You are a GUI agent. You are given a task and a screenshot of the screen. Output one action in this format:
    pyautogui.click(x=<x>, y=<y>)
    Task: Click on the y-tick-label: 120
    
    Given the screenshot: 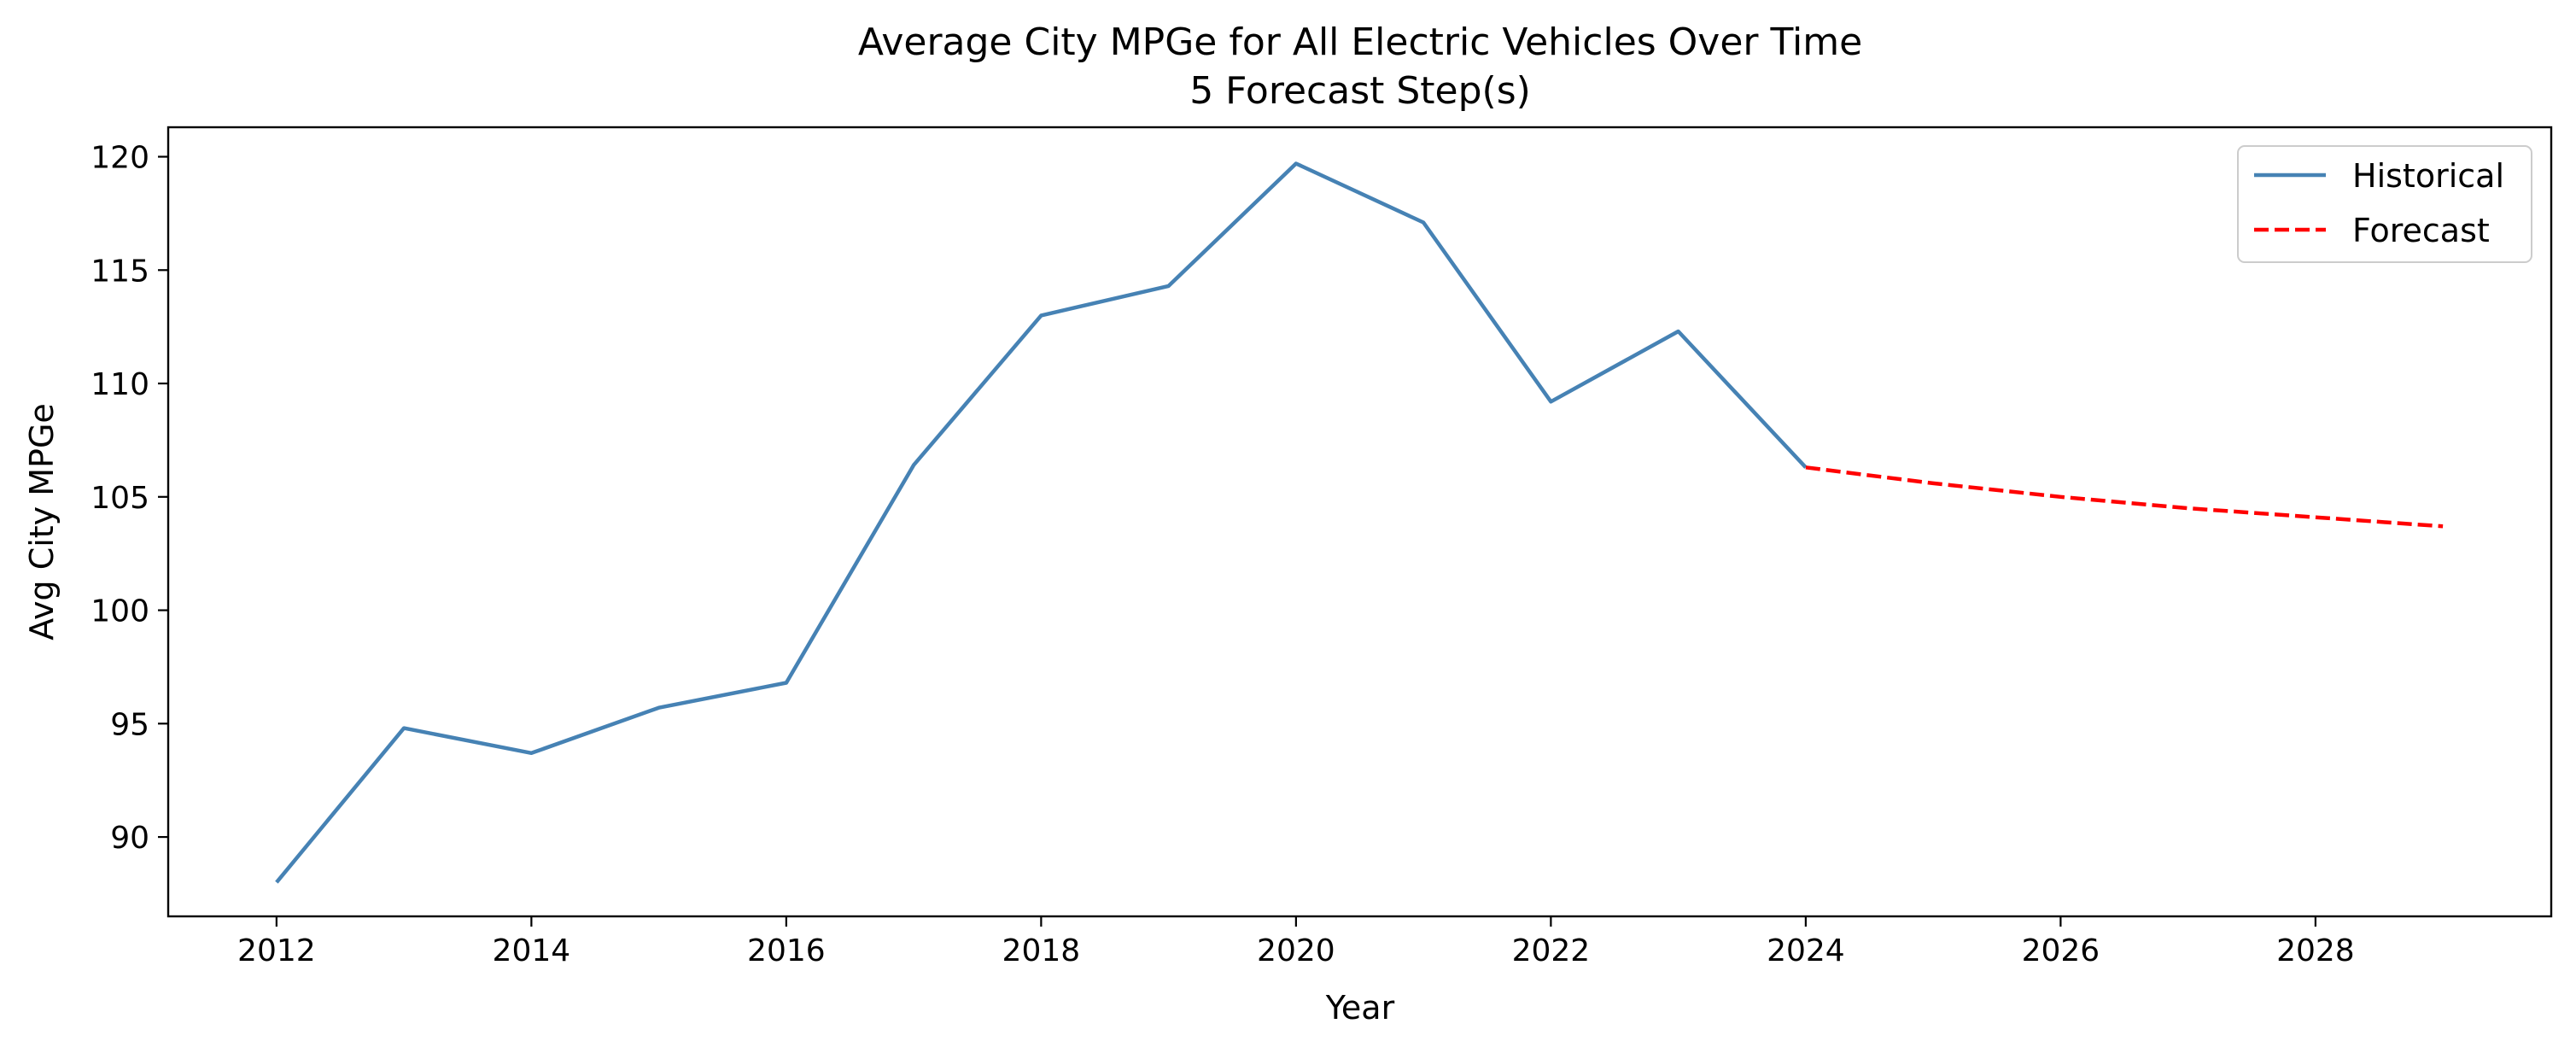 What is the action you would take?
    pyautogui.click(x=120, y=158)
    